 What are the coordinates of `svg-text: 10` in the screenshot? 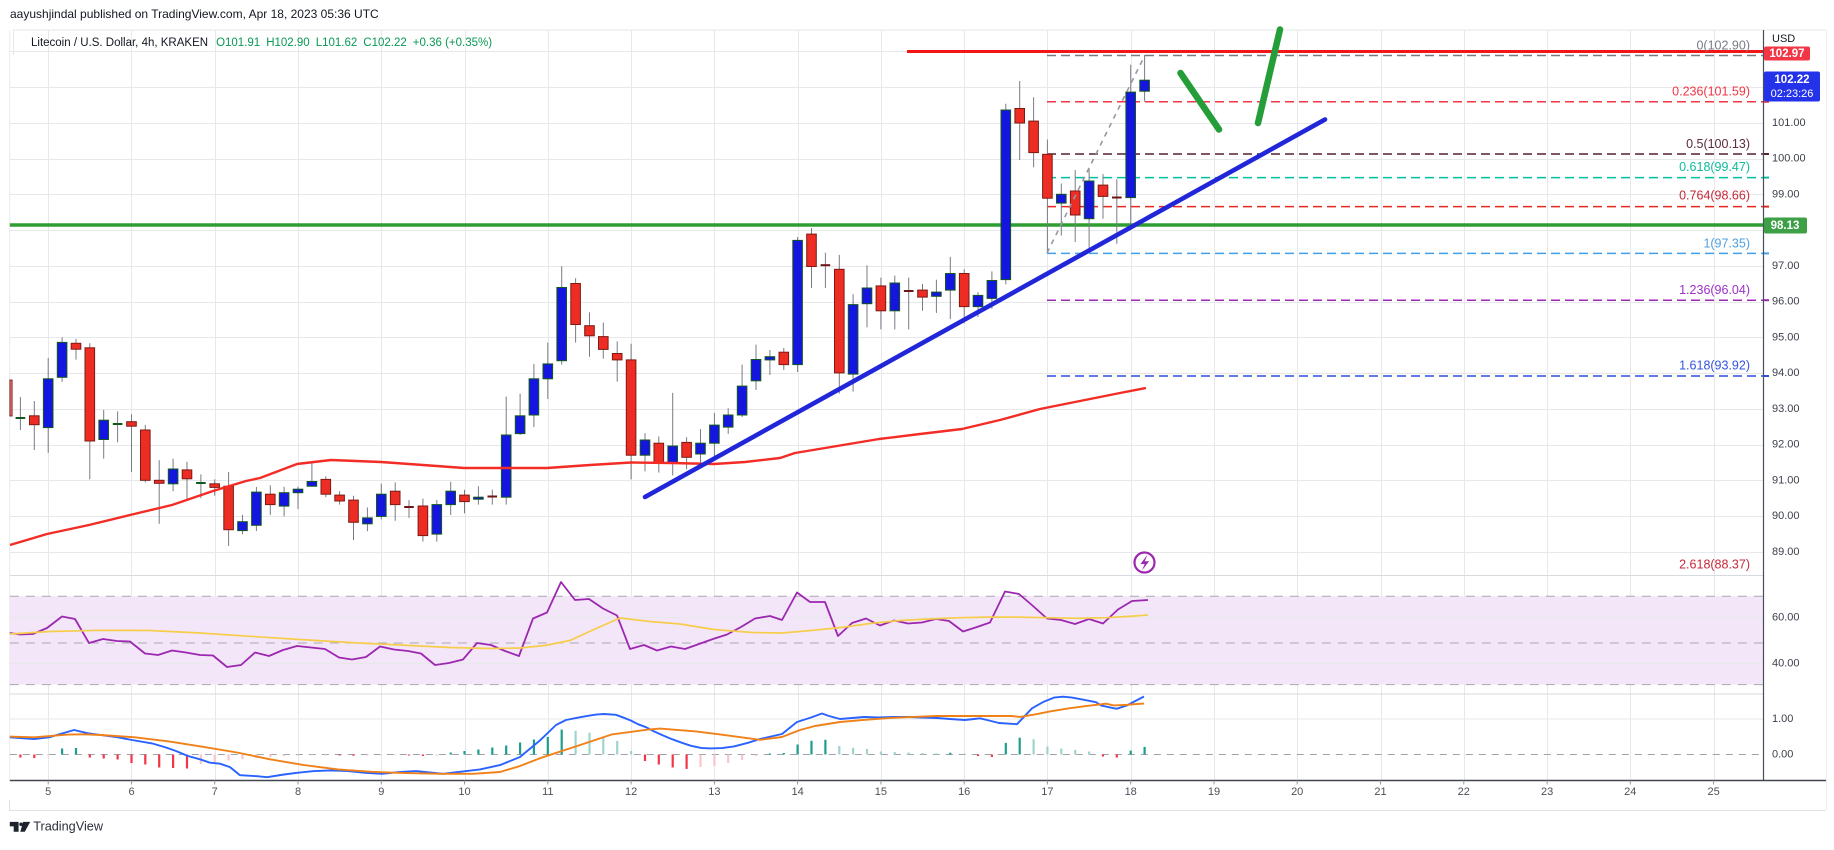 It's located at (464, 792).